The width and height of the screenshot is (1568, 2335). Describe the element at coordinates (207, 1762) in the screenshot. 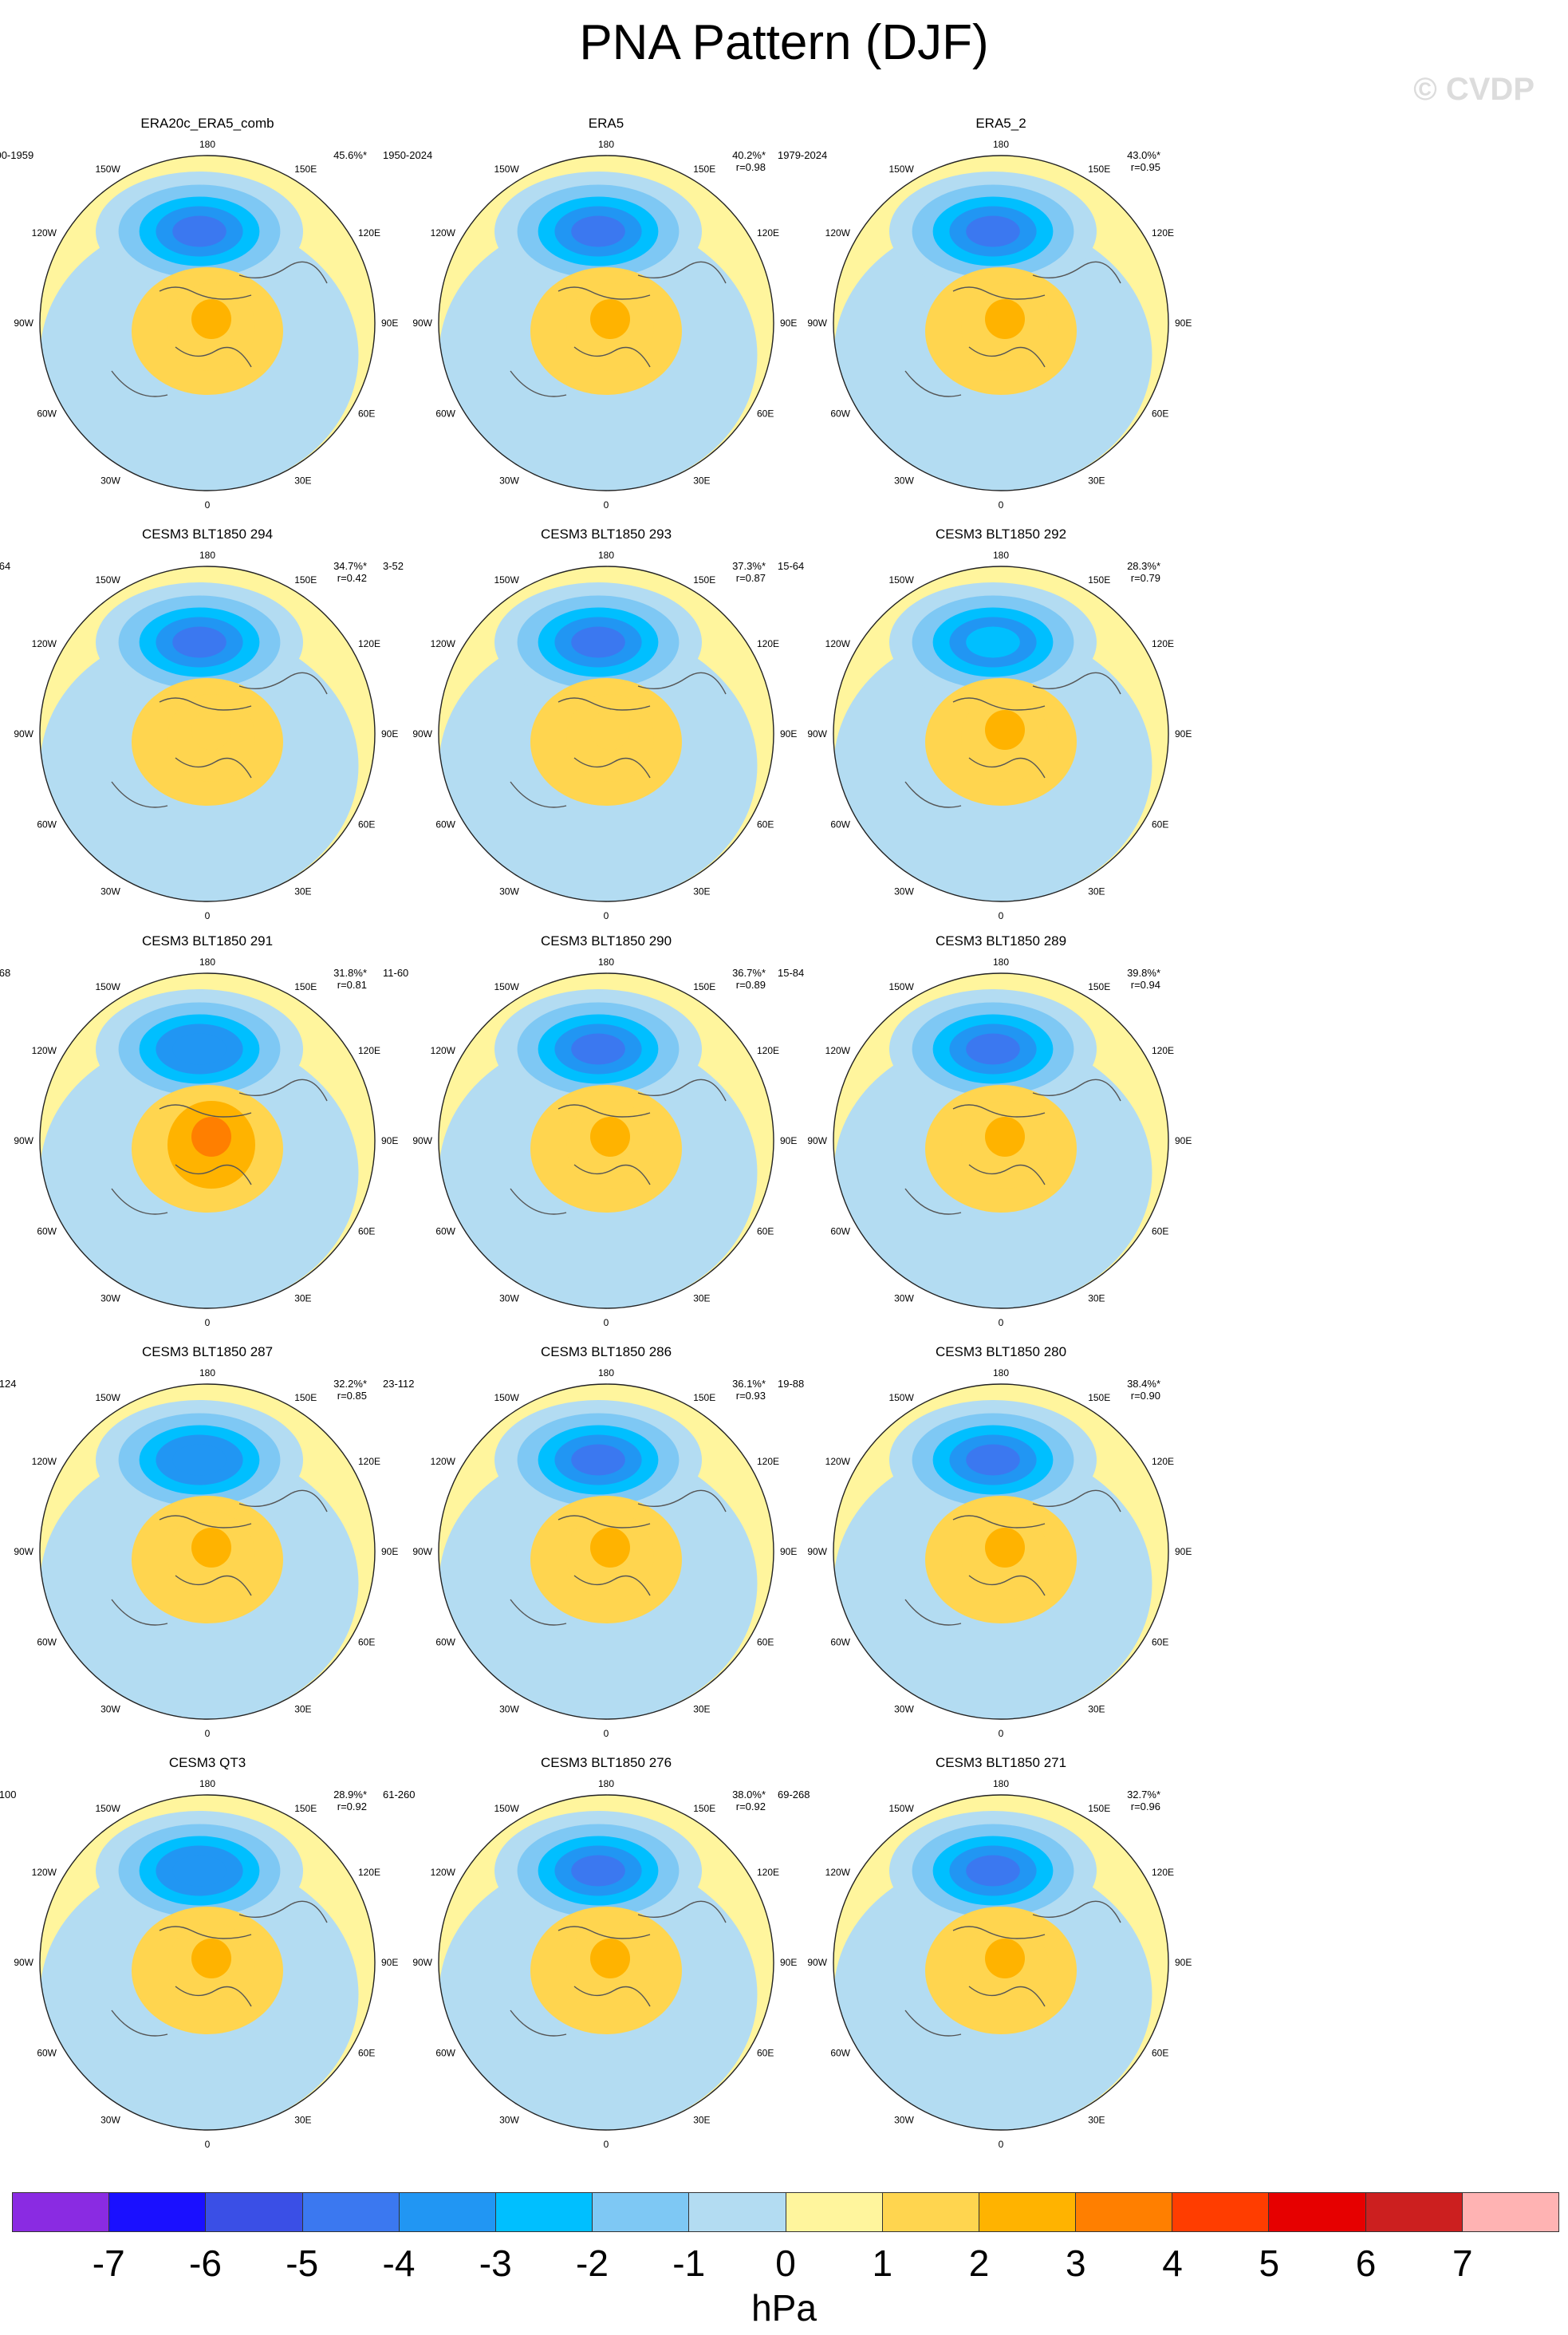

I see `panel-title: CESM3 QT3` at that location.